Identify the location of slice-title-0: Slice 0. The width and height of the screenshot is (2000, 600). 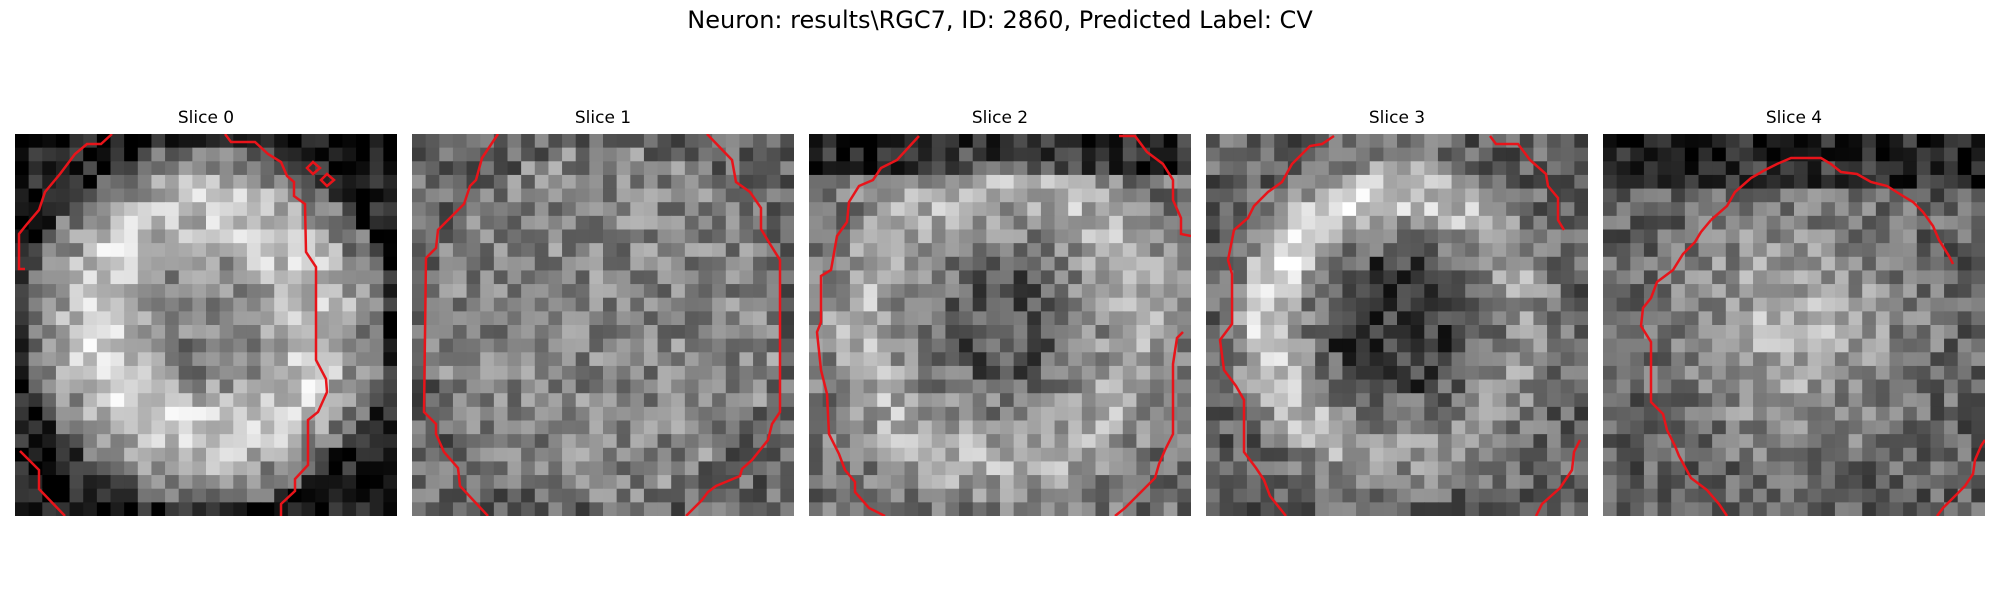
(206, 118).